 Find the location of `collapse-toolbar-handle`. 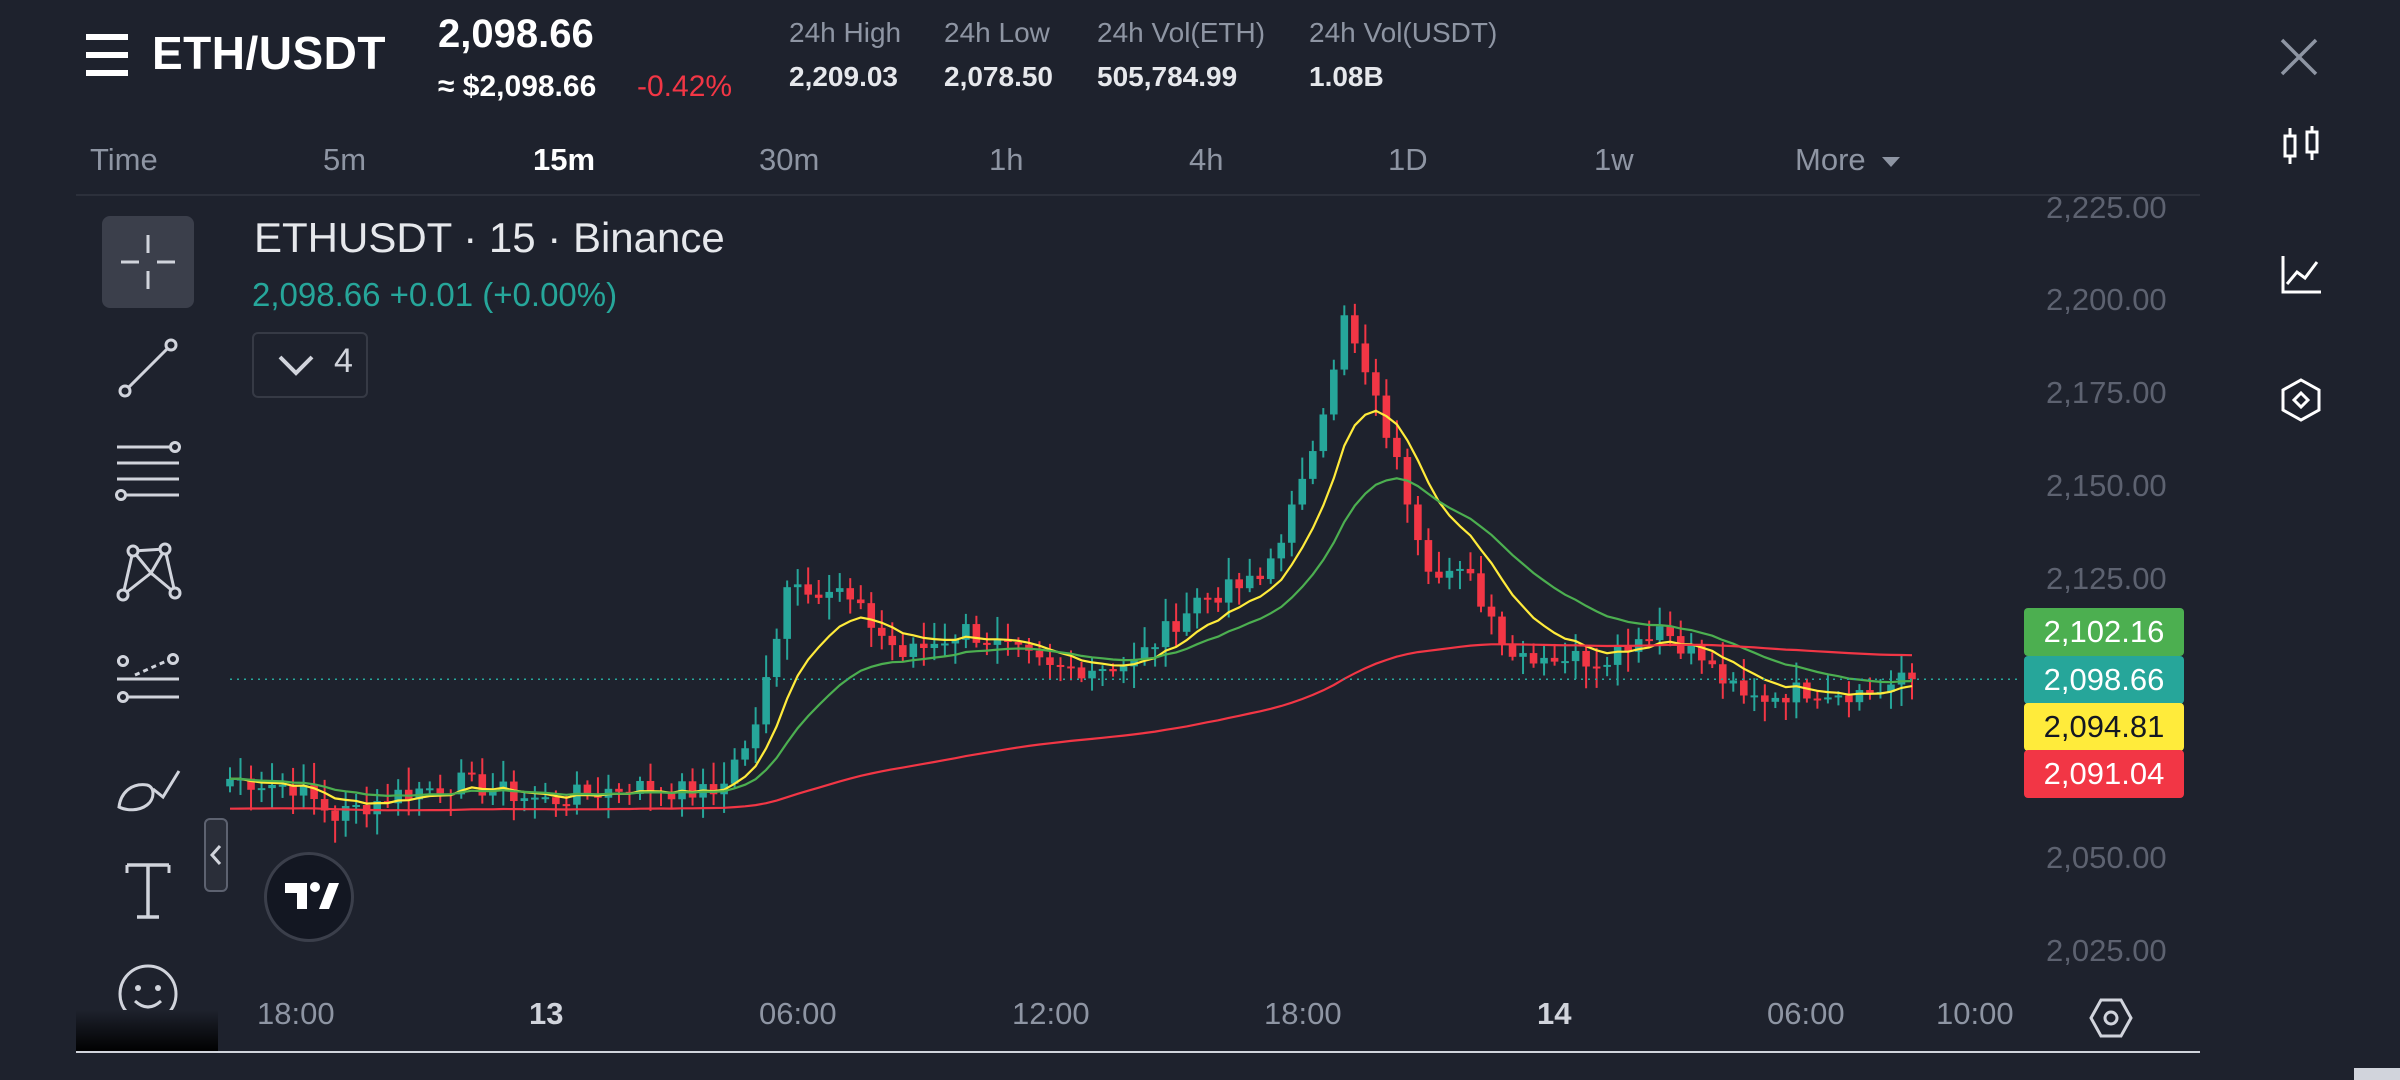

collapse-toolbar-handle is located at coordinates (216, 855).